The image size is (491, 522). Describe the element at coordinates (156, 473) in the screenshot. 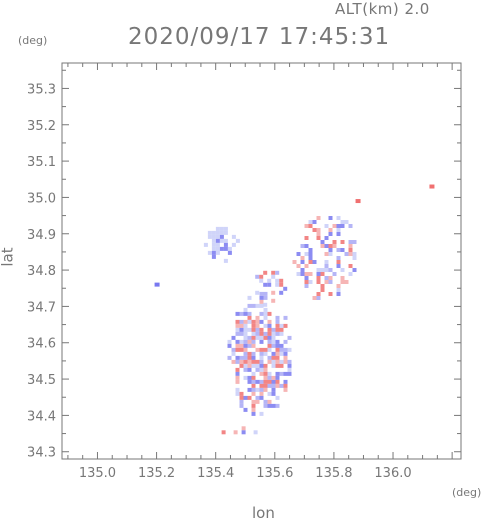

I see `x-tick-label: 135.2` at that location.